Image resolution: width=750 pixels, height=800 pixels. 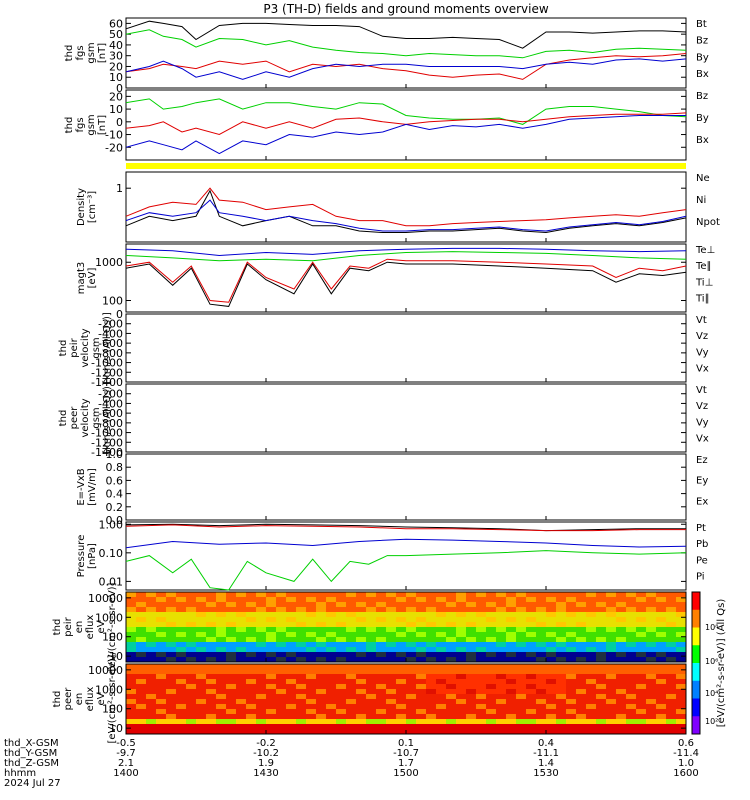 What do you see at coordinates (406, 215) in the screenshot?
I see `series-Npot` at bounding box center [406, 215].